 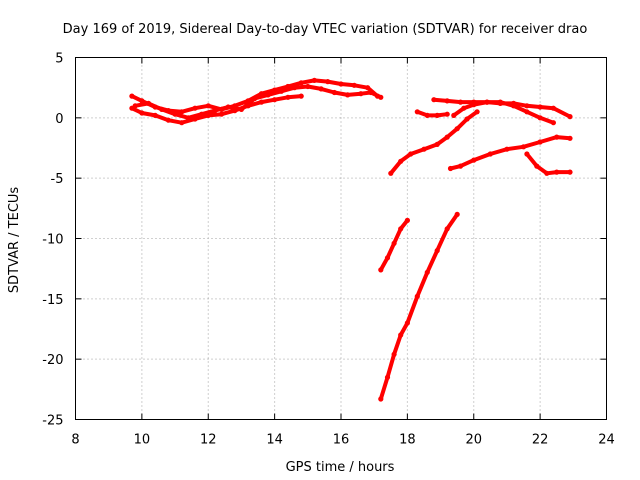 What do you see at coordinates (407, 440) in the screenshot?
I see `x-tick-label: 18` at bounding box center [407, 440].